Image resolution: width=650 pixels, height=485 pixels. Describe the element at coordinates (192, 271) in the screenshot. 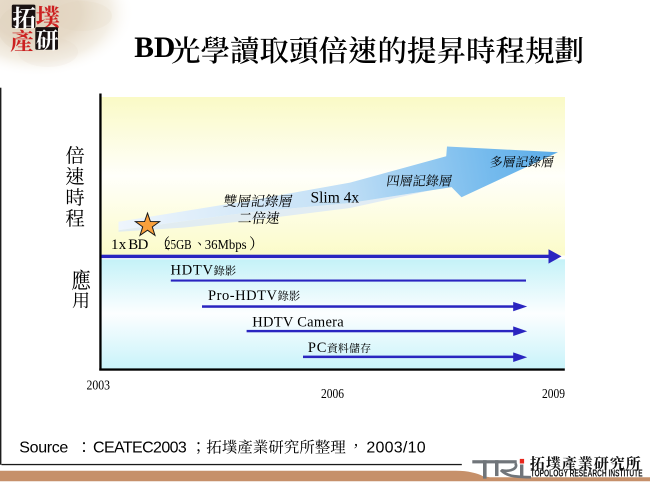

I see `svg-text: HDTV` at that location.